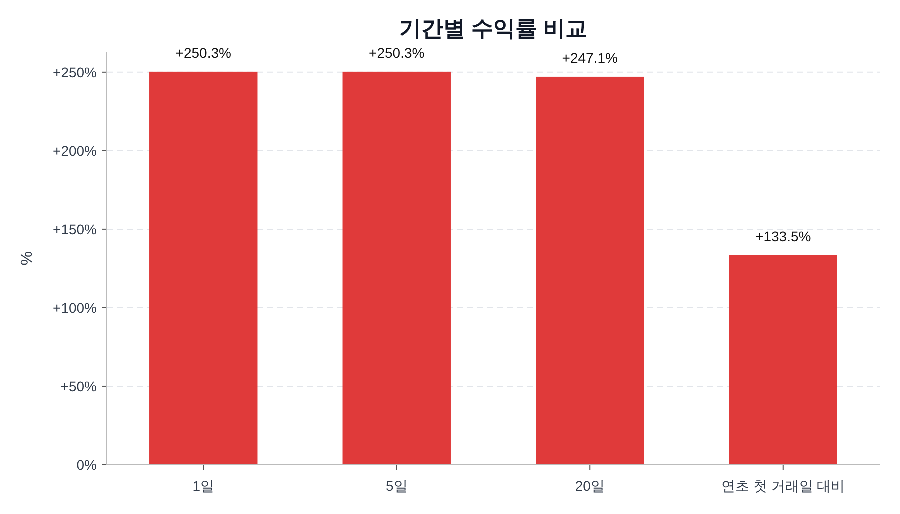  I want to click on y-tick-label: +250%, so click(75, 72).